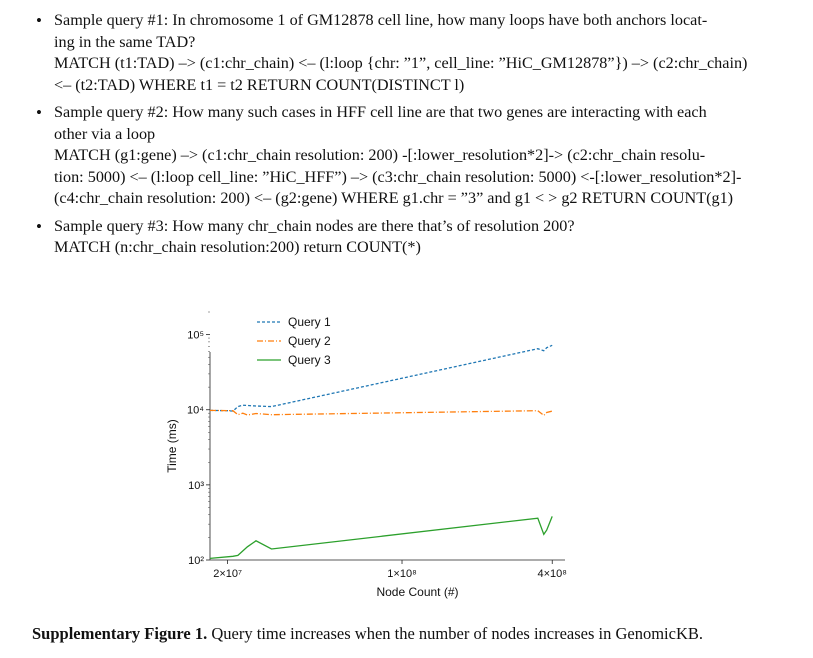  Describe the element at coordinates (195, 411) in the screenshot. I see `y-tick-label: 10⁴` at that location.